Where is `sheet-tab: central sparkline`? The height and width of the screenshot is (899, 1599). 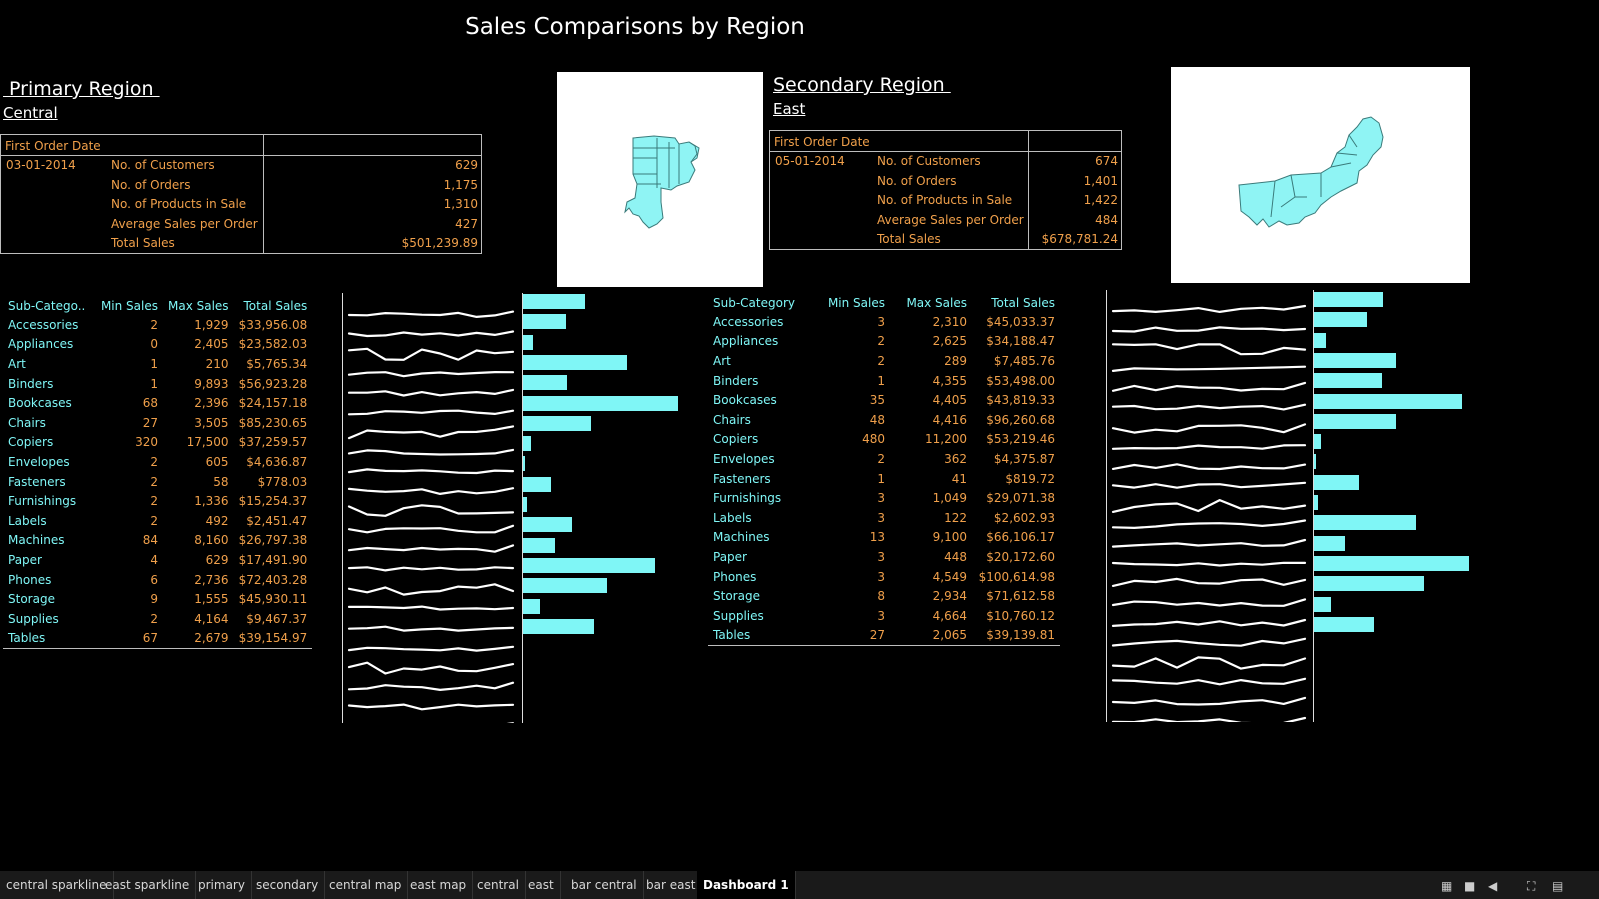 sheet-tab: central sparkline is located at coordinates (57, 885).